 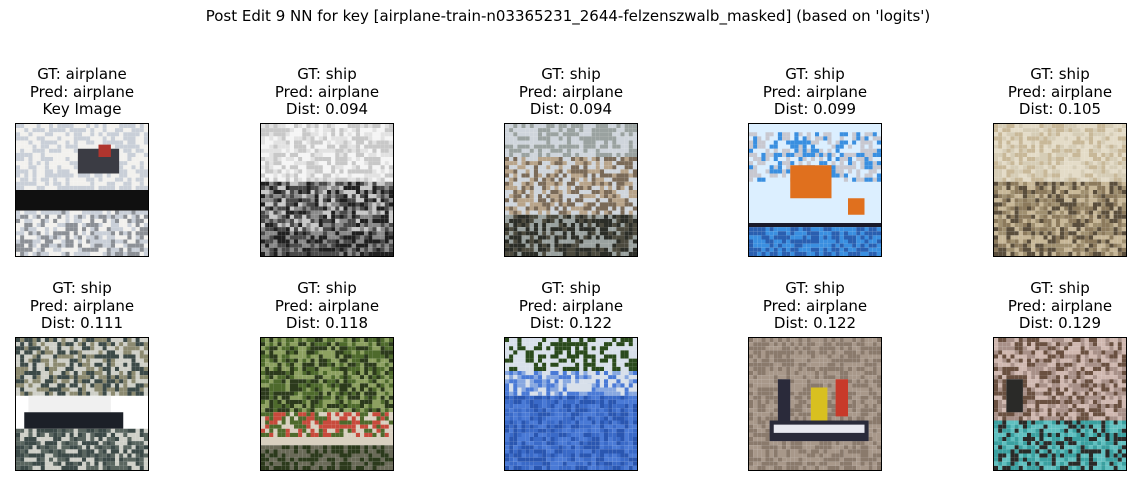 What do you see at coordinates (1060, 323) in the screenshot?
I see `distance-label: Dist: 0.129` at bounding box center [1060, 323].